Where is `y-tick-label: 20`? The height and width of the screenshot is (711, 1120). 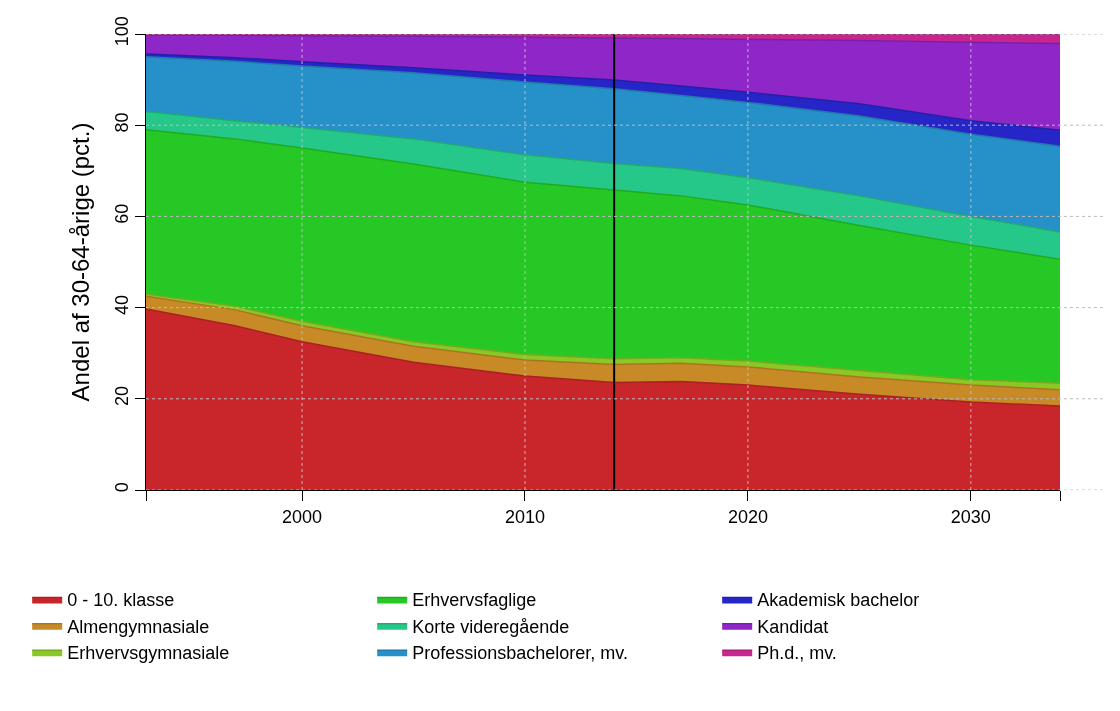
y-tick-label: 20 is located at coordinates (121, 396).